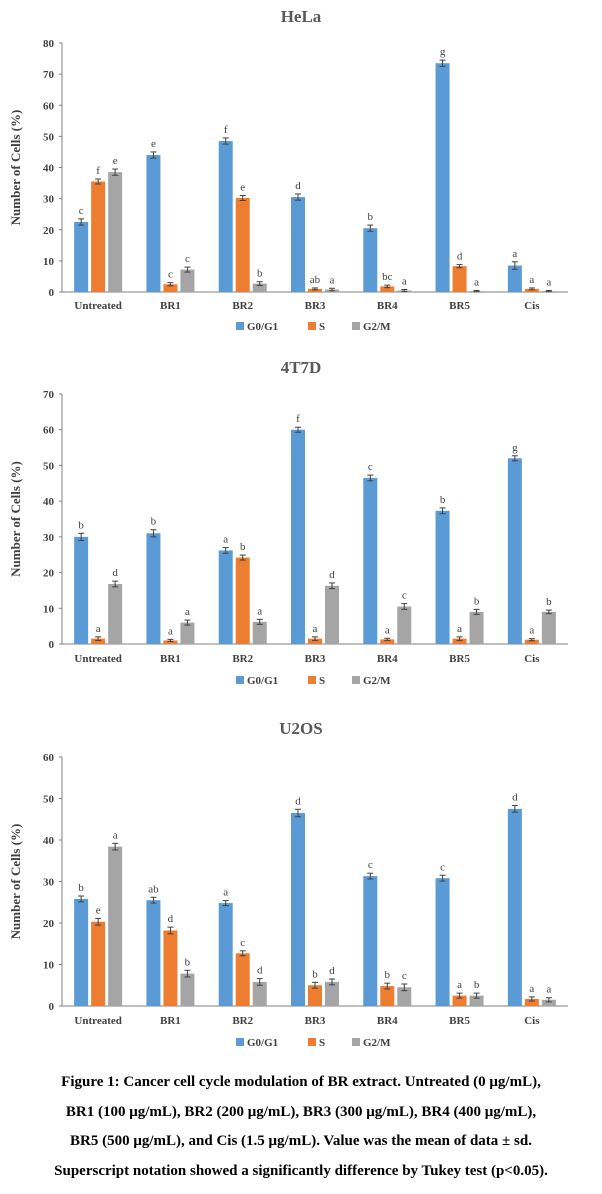  What do you see at coordinates (404, 996) in the screenshot?
I see `bar-g2-m-br4` at bounding box center [404, 996].